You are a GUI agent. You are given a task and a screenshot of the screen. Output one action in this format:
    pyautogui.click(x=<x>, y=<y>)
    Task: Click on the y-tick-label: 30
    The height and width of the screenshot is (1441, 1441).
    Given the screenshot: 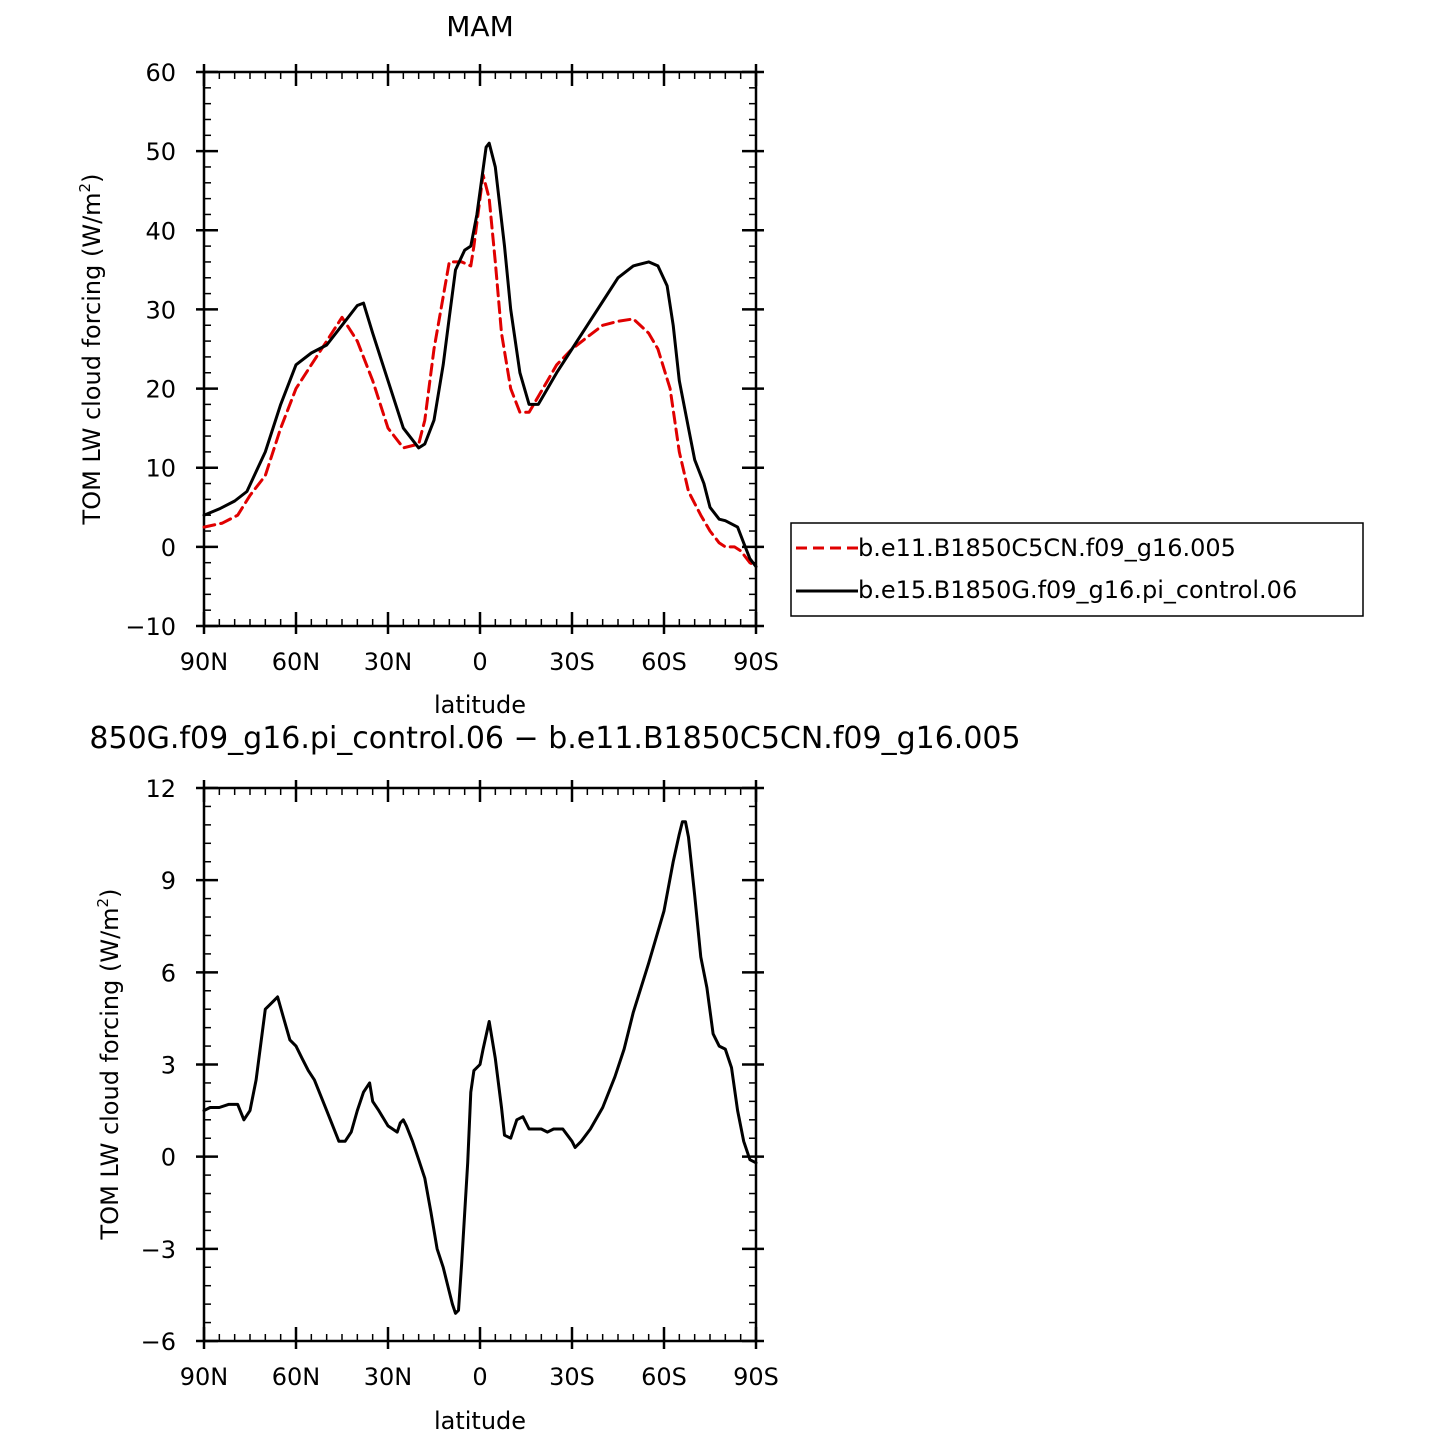 What is the action you would take?
    pyautogui.click(x=160, y=310)
    